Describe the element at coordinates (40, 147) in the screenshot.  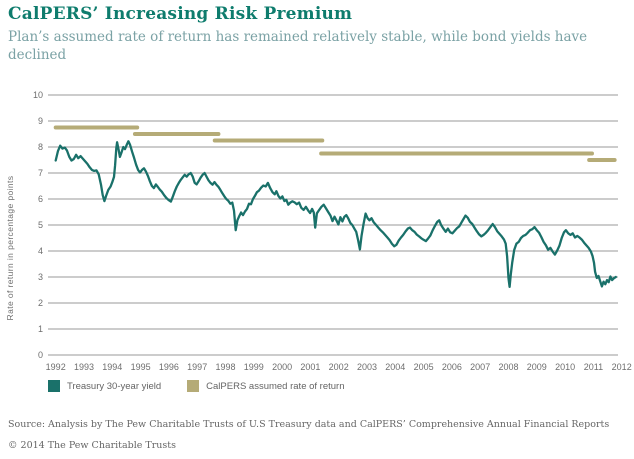
I see `y-tick-label: 8` at that location.